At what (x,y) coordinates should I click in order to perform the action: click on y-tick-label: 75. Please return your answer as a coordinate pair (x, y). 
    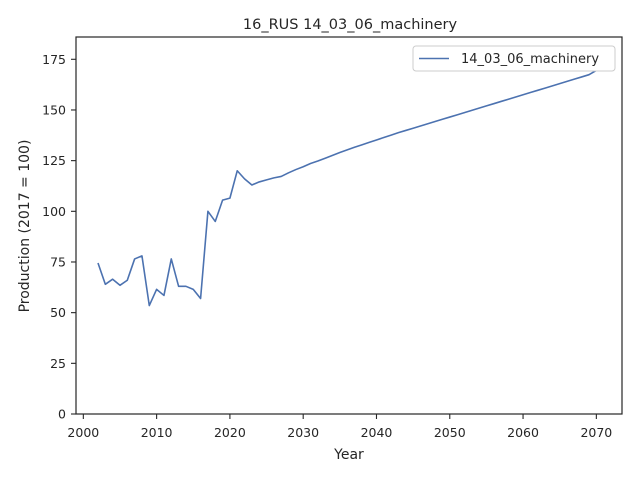
    Looking at the image, I should click on (58, 261).